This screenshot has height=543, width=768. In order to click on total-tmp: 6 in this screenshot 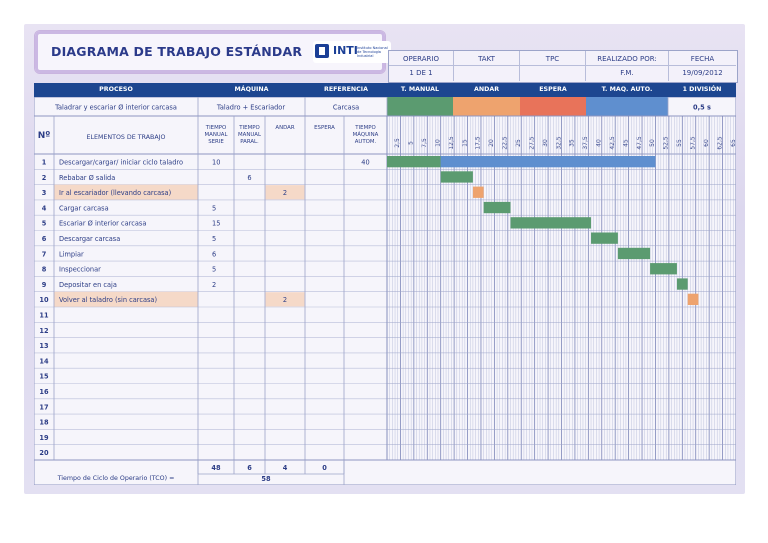, I will do `click(249, 468)`.